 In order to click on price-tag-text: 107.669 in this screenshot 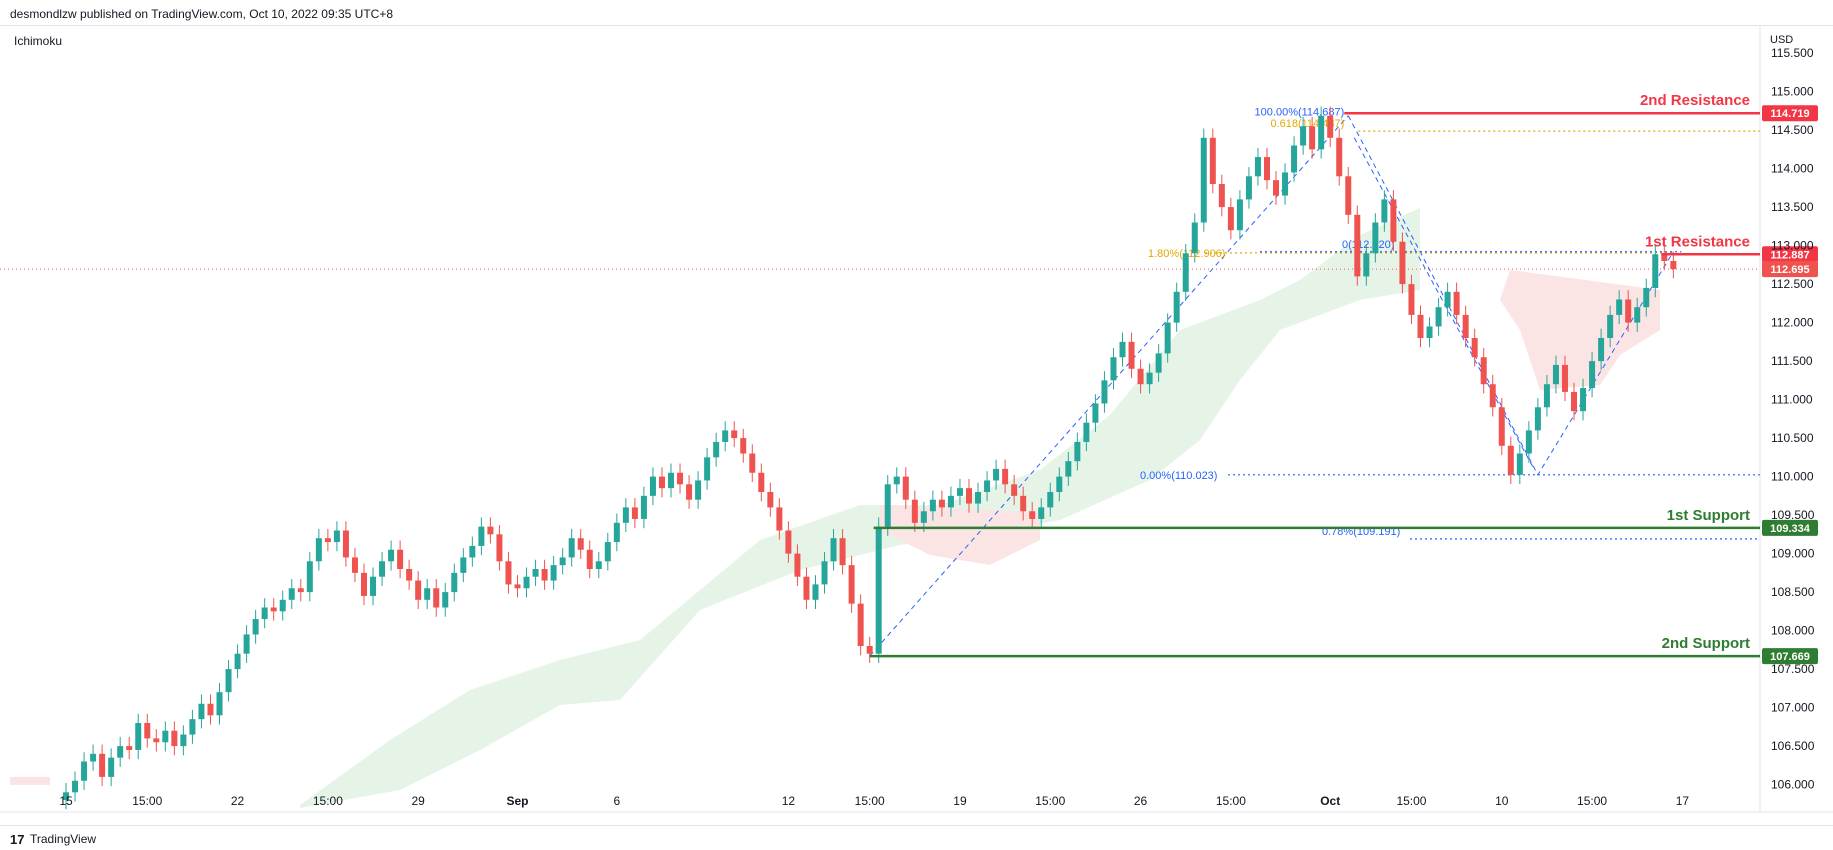, I will do `click(1790, 657)`.